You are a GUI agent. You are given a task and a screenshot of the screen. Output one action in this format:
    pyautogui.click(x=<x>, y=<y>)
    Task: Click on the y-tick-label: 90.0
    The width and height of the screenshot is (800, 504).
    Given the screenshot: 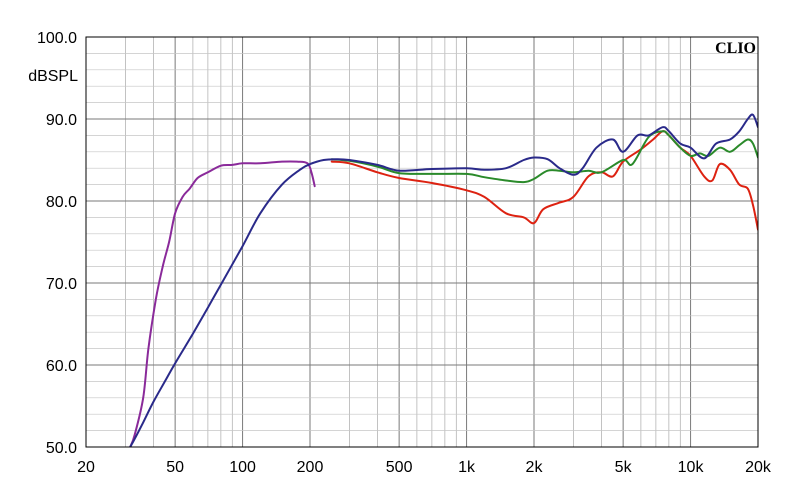 What is the action you would take?
    pyautogui.click(x=61, y=120)
    